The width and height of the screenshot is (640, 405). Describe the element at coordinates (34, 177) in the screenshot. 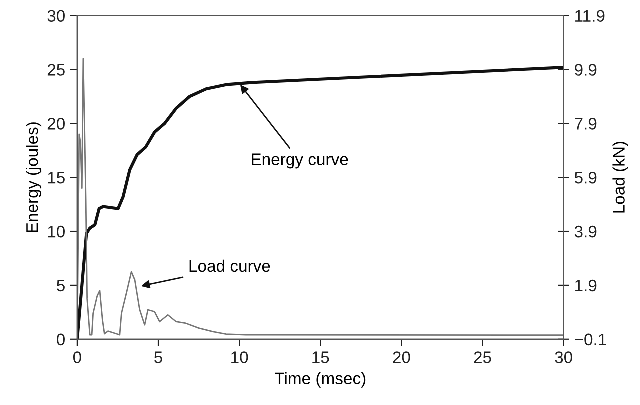

I see `y-axis-title: Energy (joules)` at that location.